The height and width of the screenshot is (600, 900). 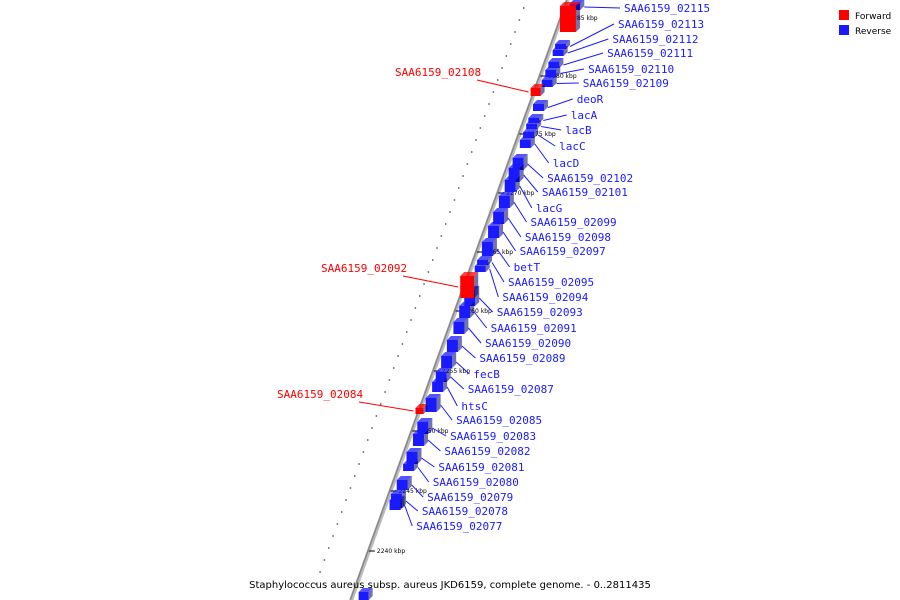 I want to click on reverse-gene-label: SAA6159_02098, so click(x=568, y=237).